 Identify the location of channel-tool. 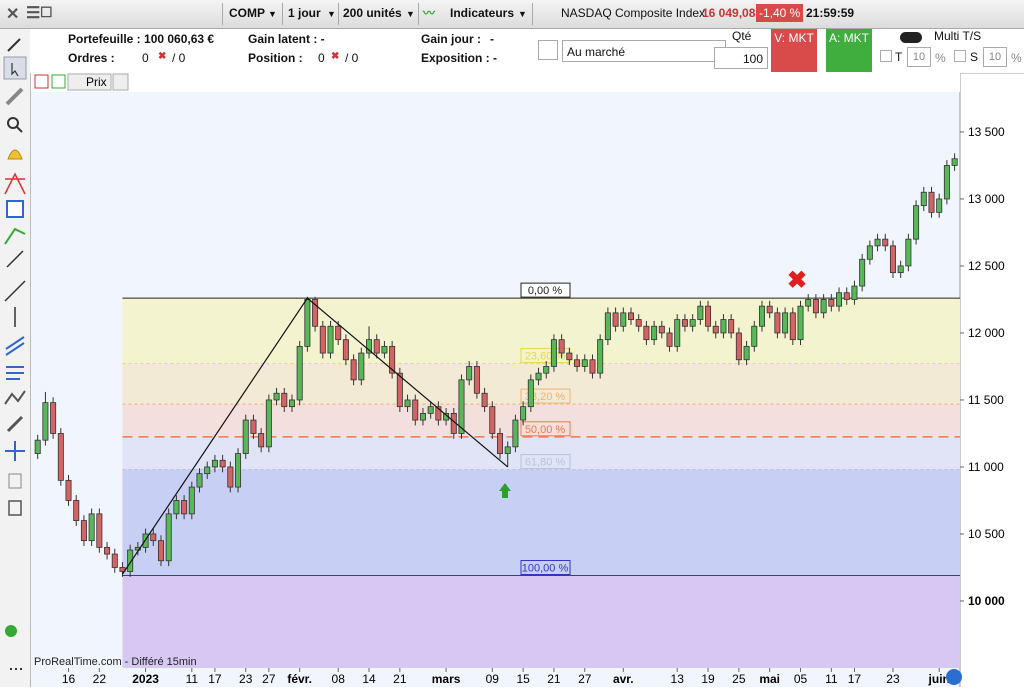
(15, 346).